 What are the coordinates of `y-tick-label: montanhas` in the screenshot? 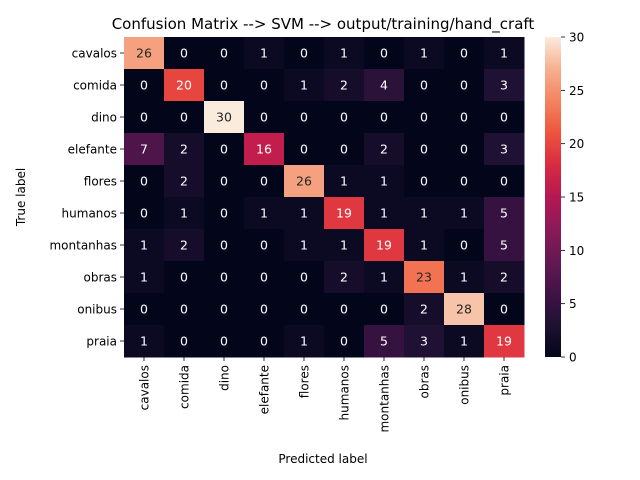 It's located at (83, 246).